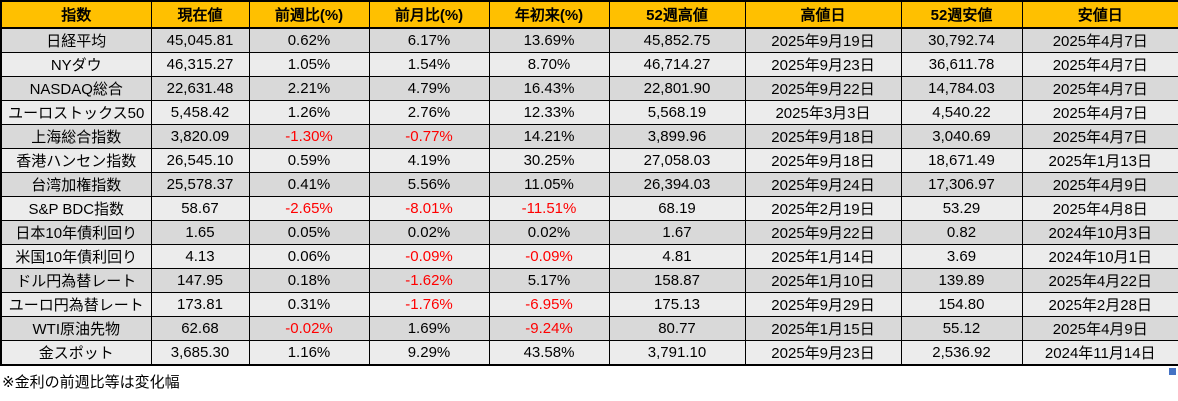 Image resolution: width=1178 pixels, height=401 pixels. Describe the element at coordinates (309, 160) in the screenshot. I see `cell-wow: 0.59%` at that location.